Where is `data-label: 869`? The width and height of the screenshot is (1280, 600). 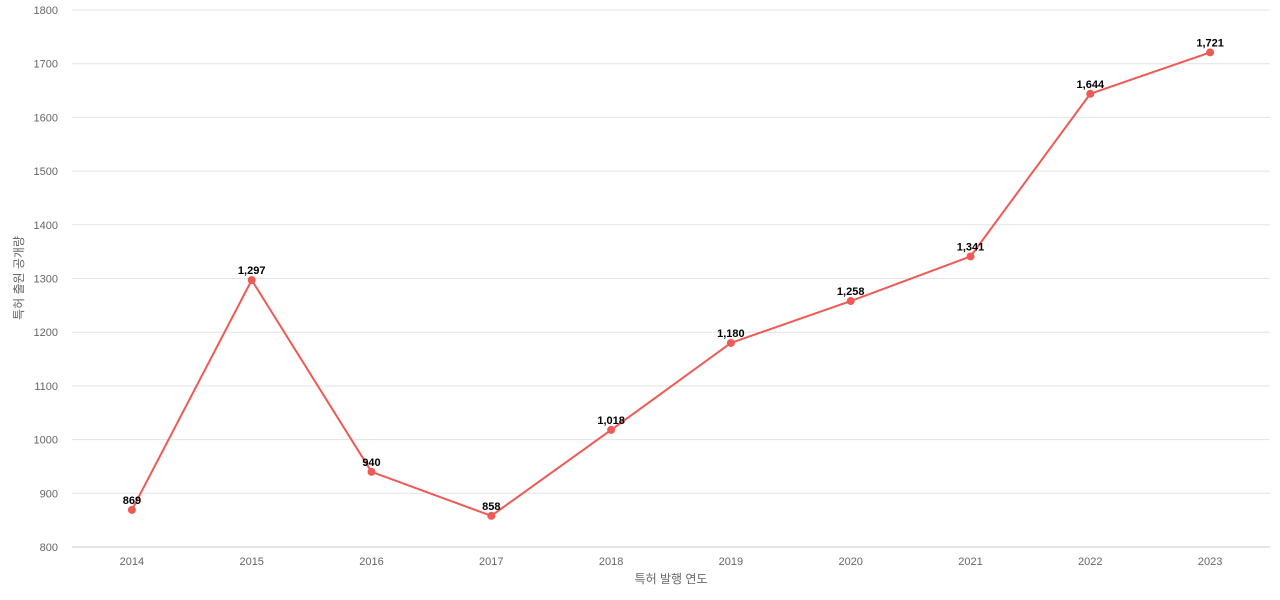
data-label: 869 is located at coordinates (132, 501).